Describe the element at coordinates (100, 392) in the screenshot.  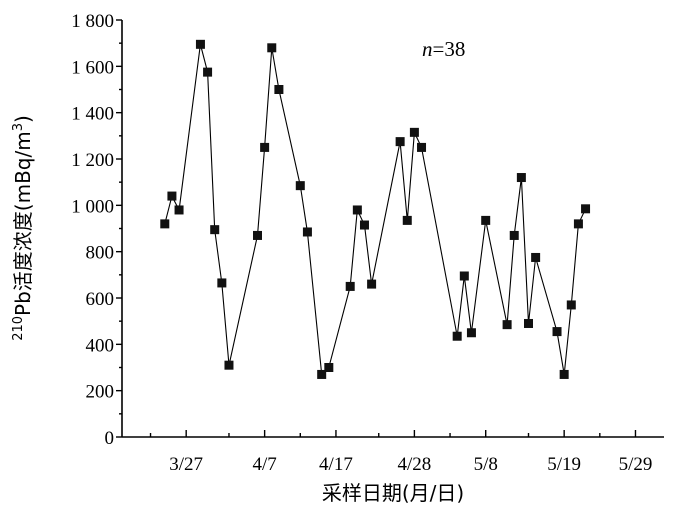
I see `y-tick-label: 200` at that location.